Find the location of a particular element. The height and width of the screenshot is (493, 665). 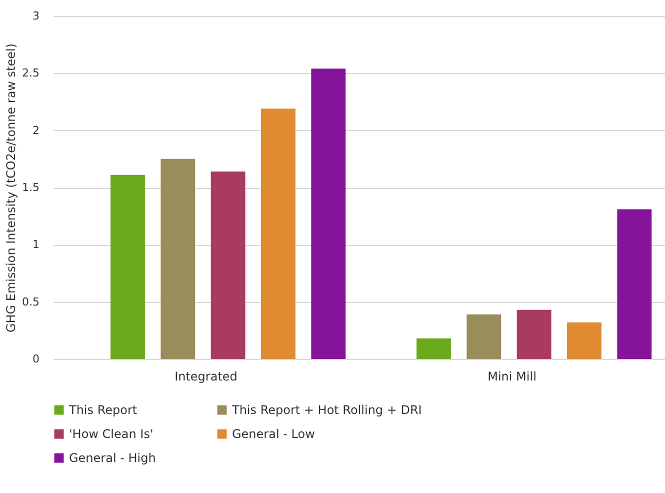

legend-label: General - Low is located at coordinates (274, 434).